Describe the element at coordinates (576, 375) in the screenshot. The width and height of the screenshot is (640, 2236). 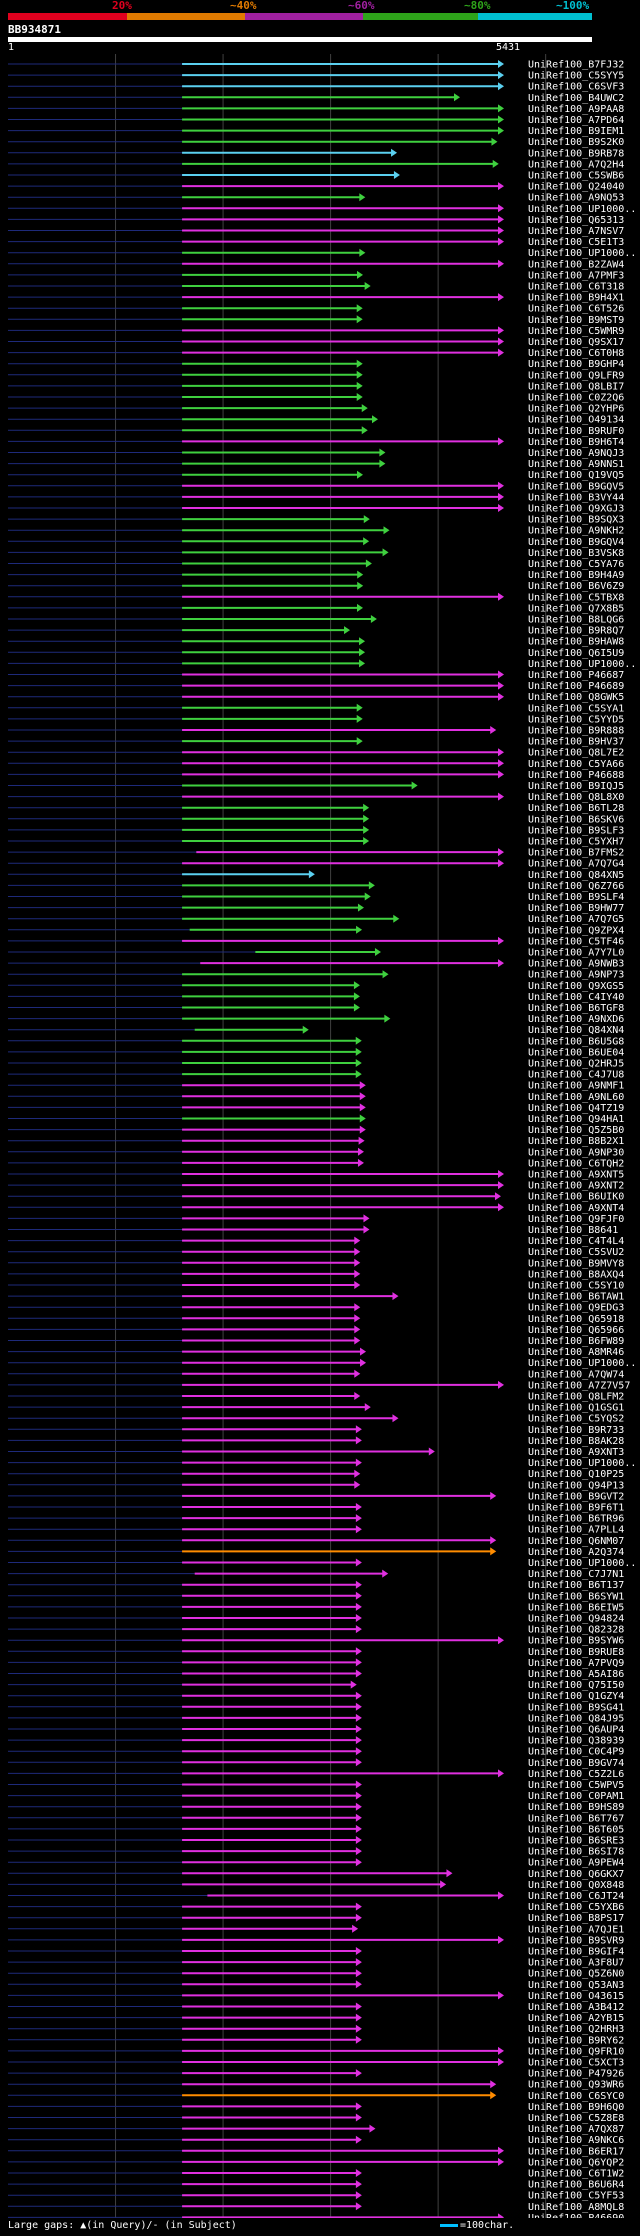
I see `hit-label: UniRef100_Q9LFR9` at that location.